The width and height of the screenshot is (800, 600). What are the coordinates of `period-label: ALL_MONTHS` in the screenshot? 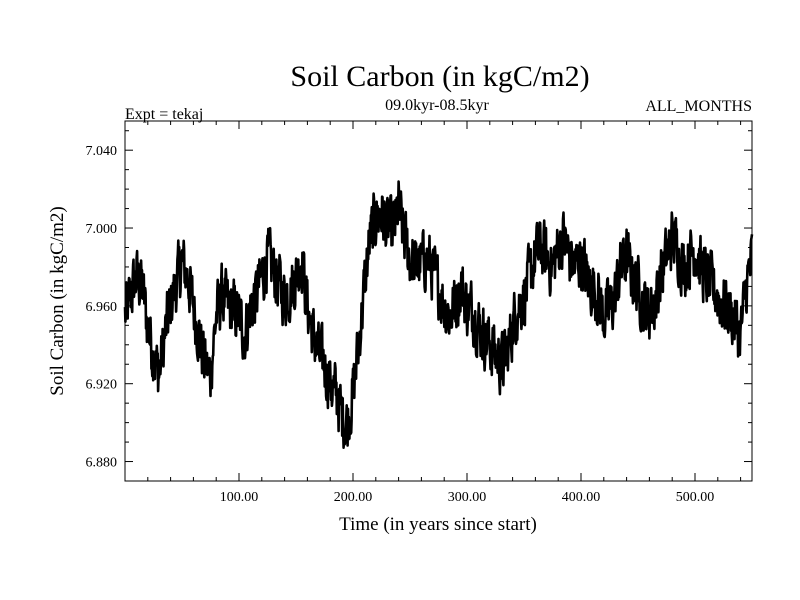 It's located at (698, 106).